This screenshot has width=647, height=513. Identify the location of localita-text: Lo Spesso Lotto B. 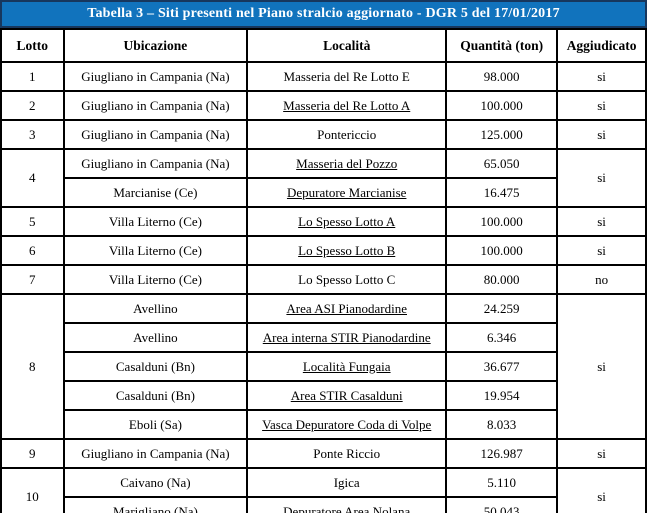
(347, 250).